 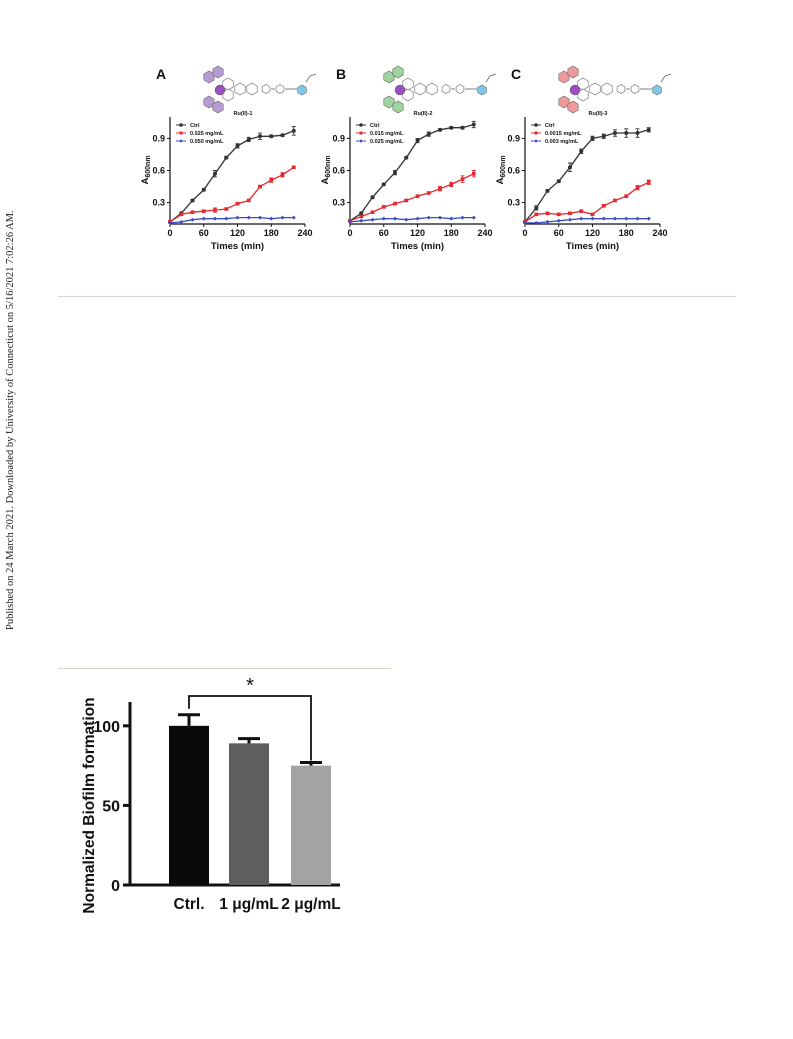 What do you see at coordinates (559, 233) in the screenshot?
I see `x-tick-label: 60` at bounding box center [559, 233].